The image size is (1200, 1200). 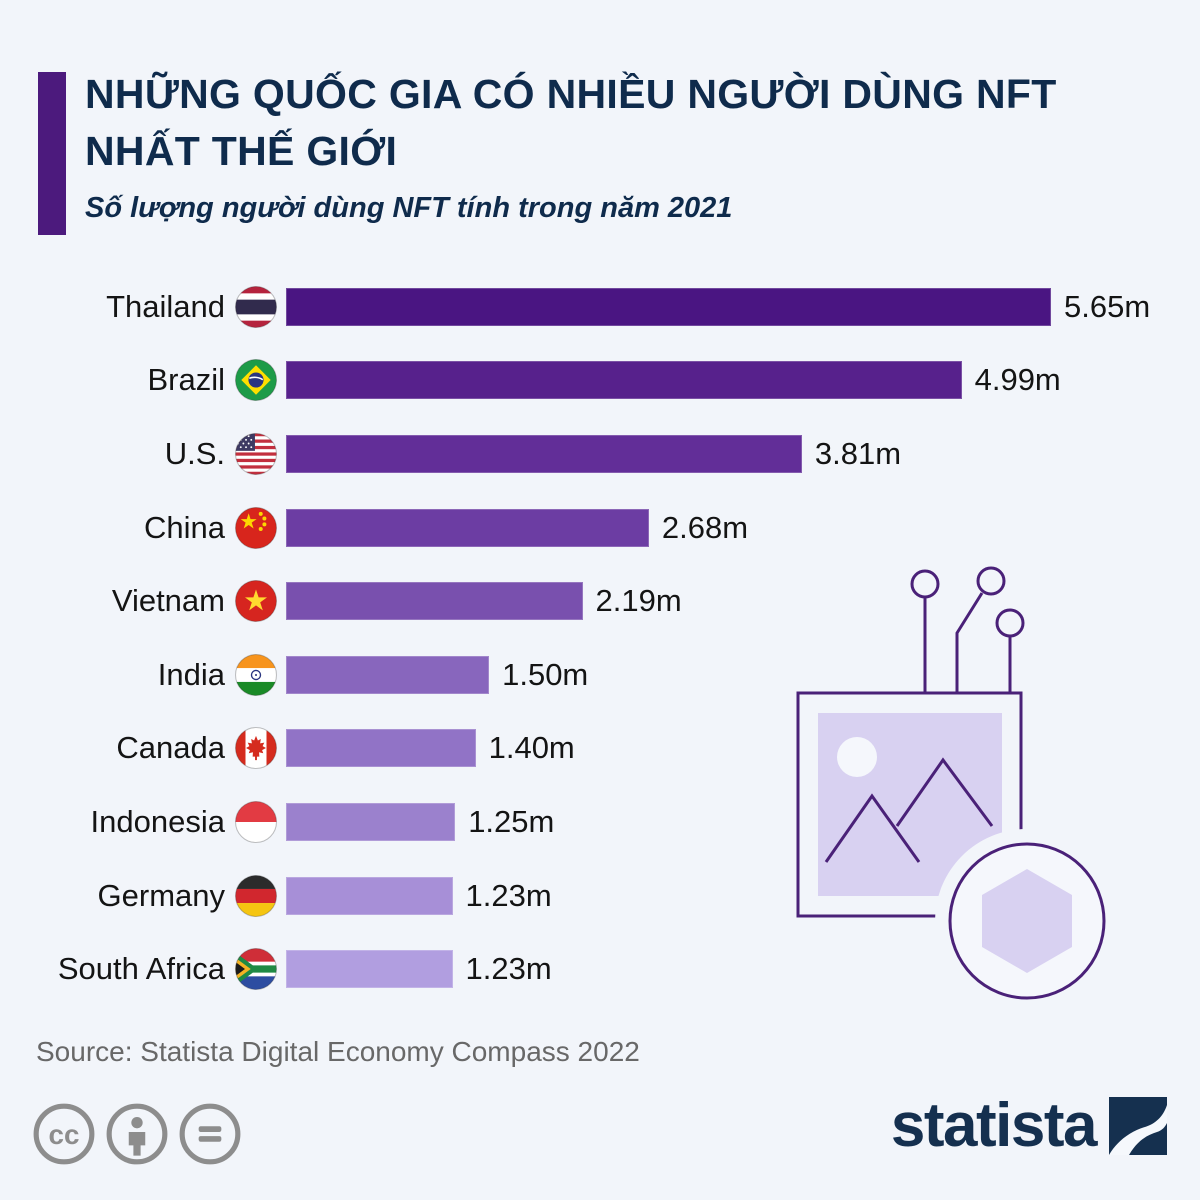 I want to click on vietnam-flag-icon, so click(x=256, y=601).